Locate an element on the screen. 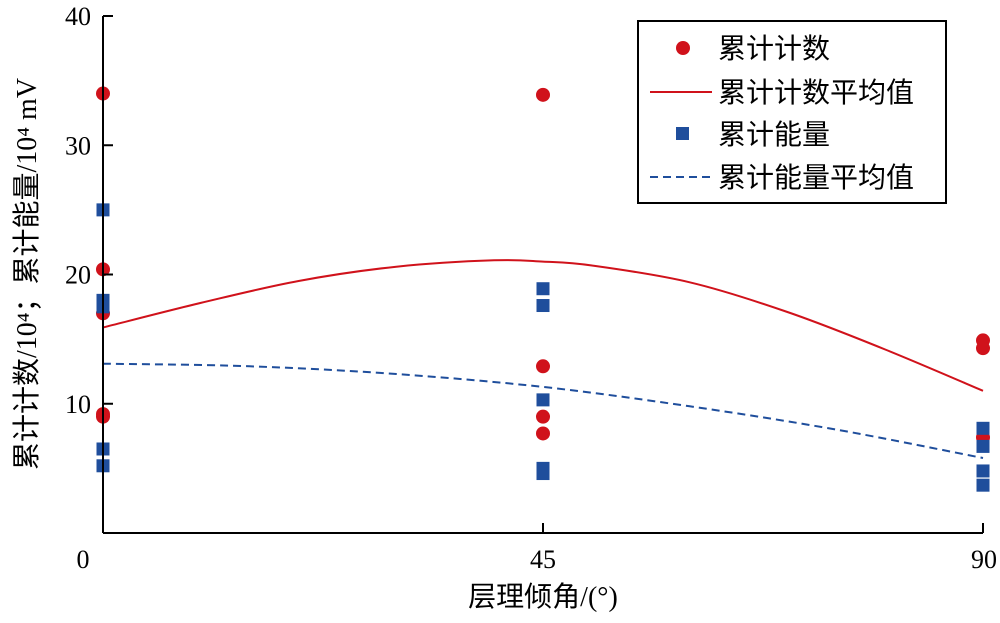 This screenshot has height=623, width=1000. legend-label-count-mean: 累计计数平均值 is located at coordinates (816, 93).